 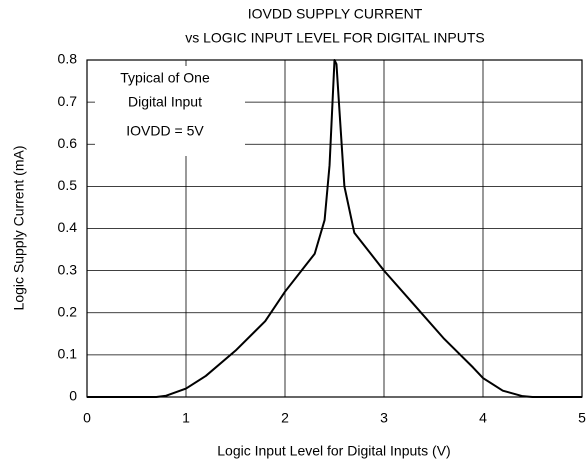 What do you see at coordinates (87, 418) in the screenshot?
I see `x-tick-label: 0` at bounding box center [87, 418].